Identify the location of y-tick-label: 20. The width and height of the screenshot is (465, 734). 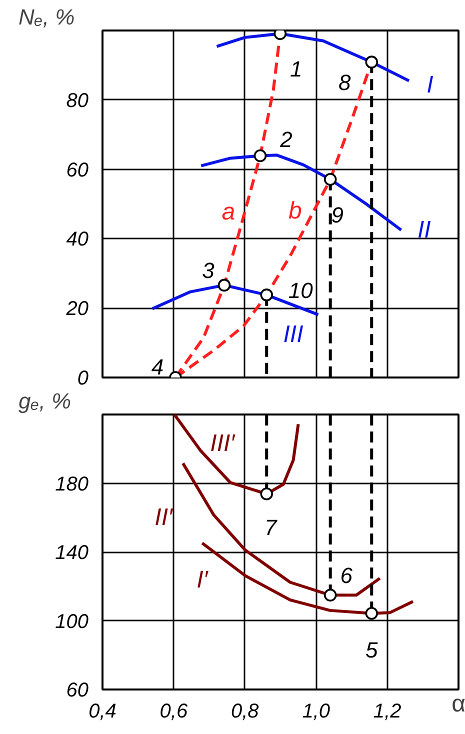
(77, 309).